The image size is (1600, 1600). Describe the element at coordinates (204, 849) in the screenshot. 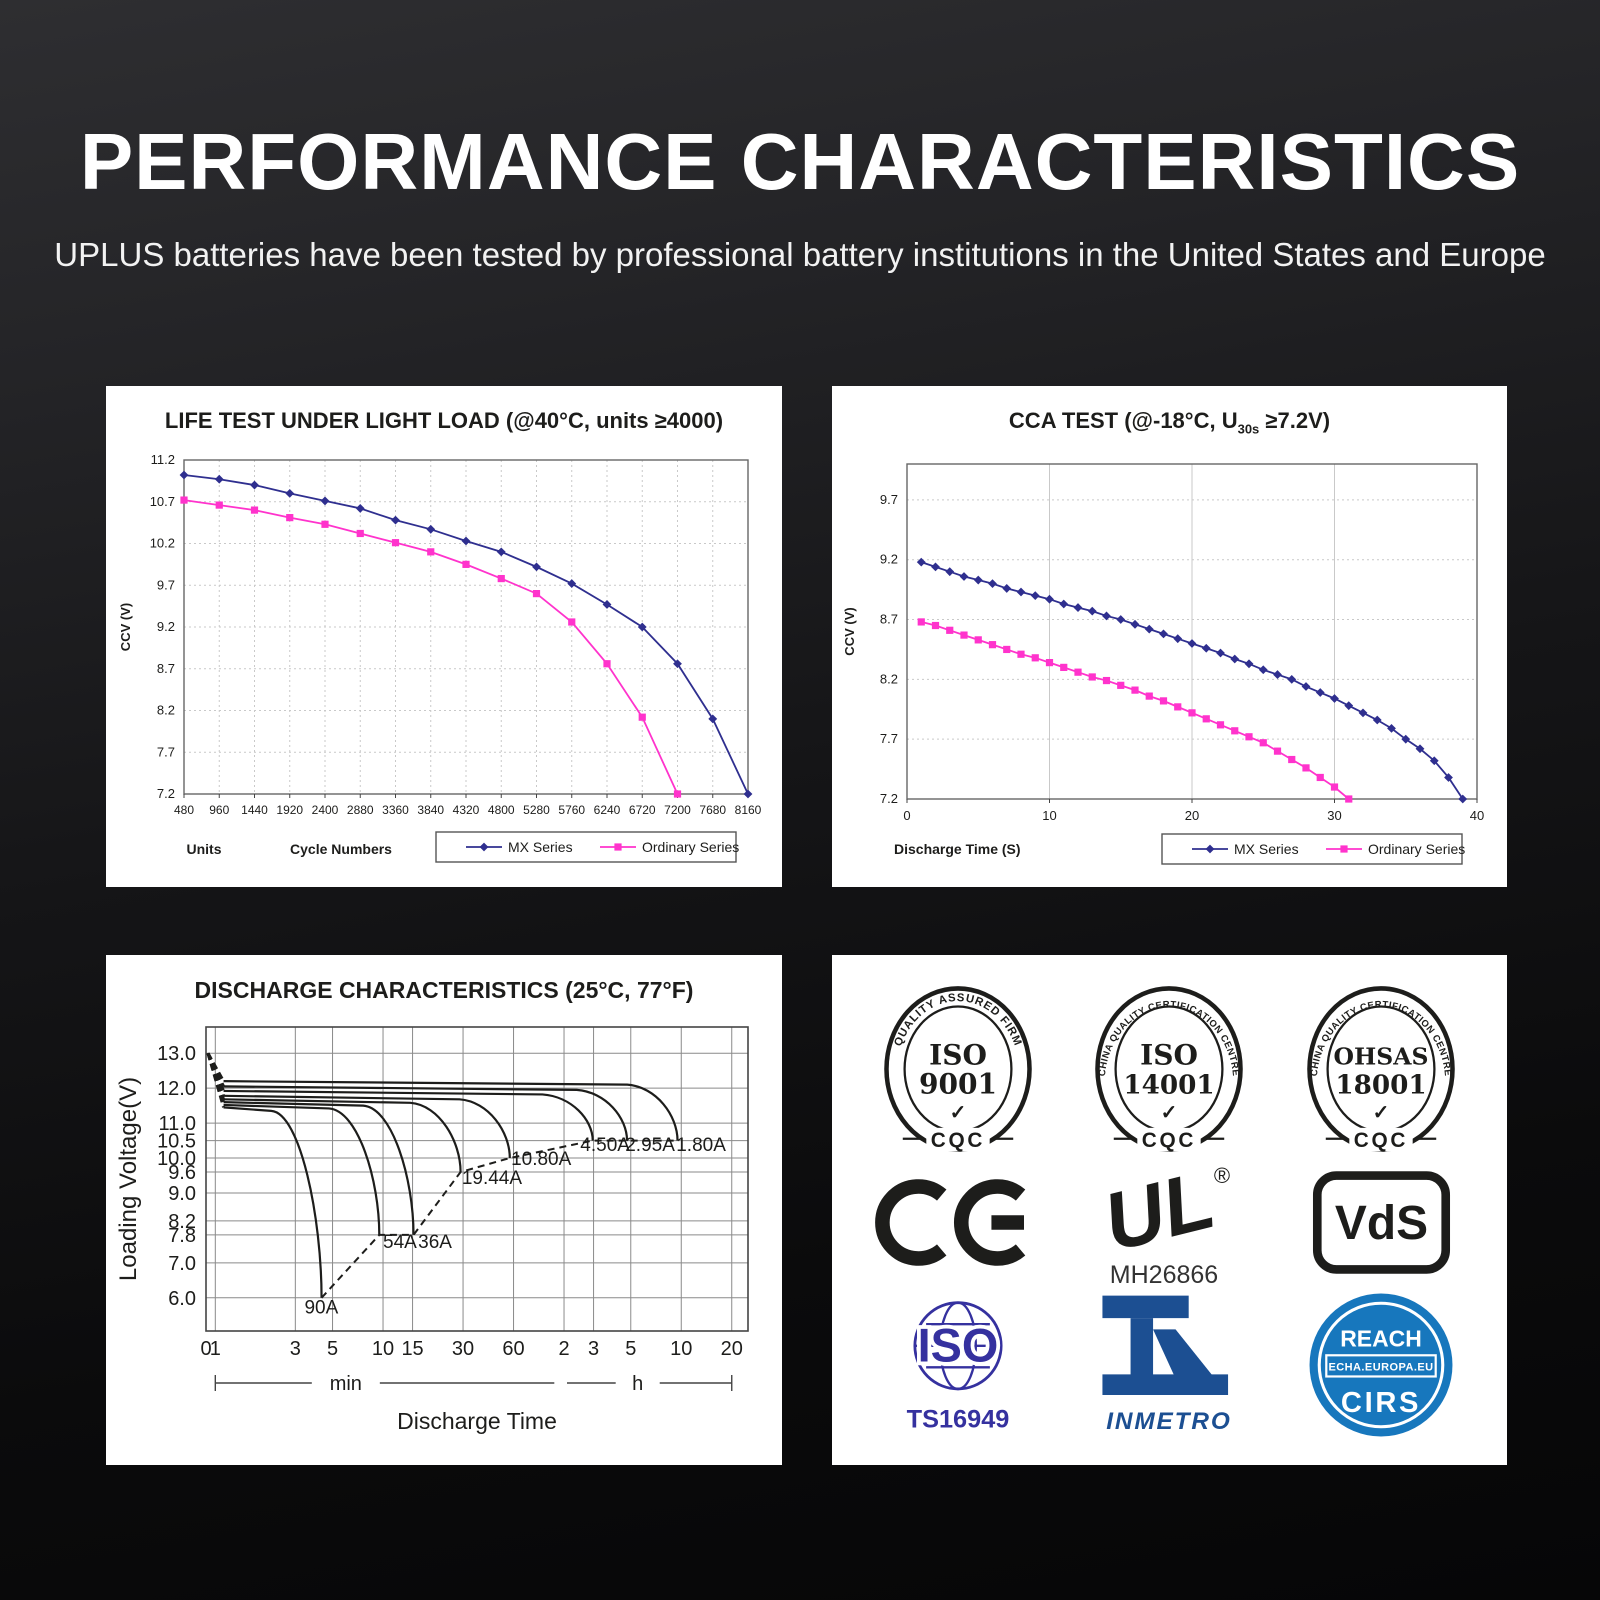

I see `svg-text: Units` at that location.